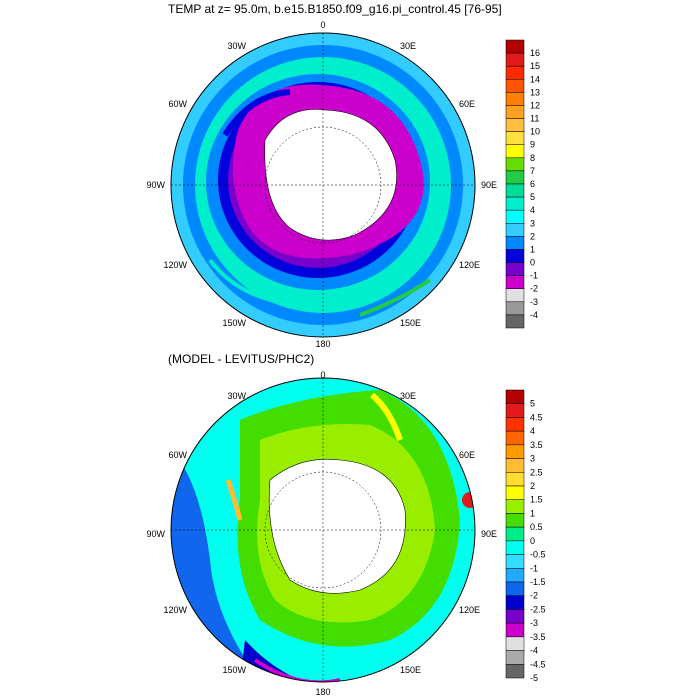 This screenshot has width=700, height=700. I want to click on top-colorbar-label-1: 15, so click(535, 66).